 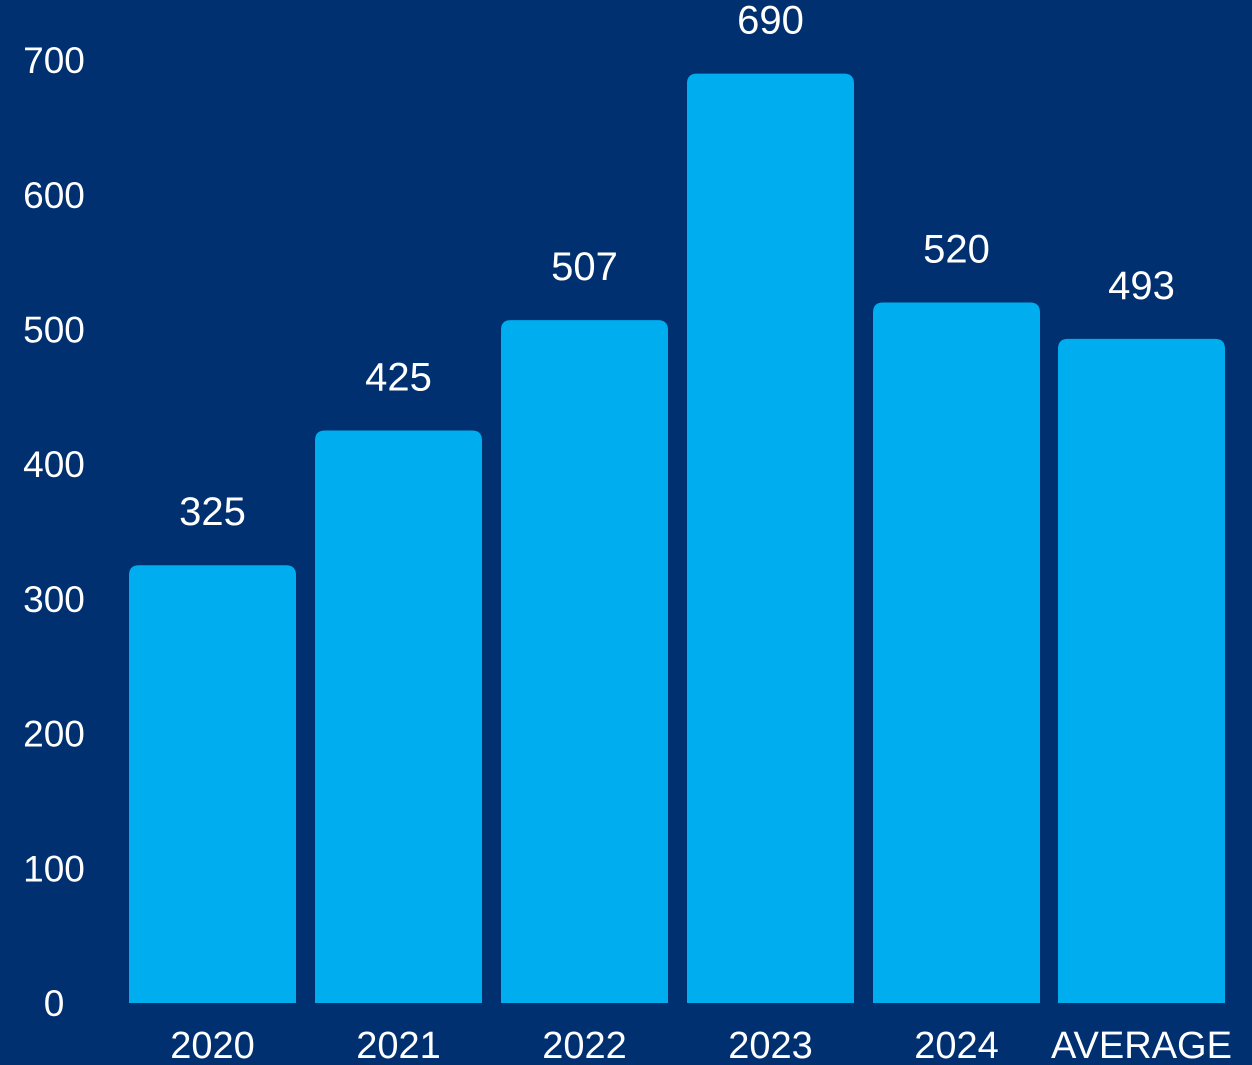 What do you see at coordinates (770, 1045) in the screenshot?
I see `x-tick-label: 2023` at bounding box center [770, 1045].